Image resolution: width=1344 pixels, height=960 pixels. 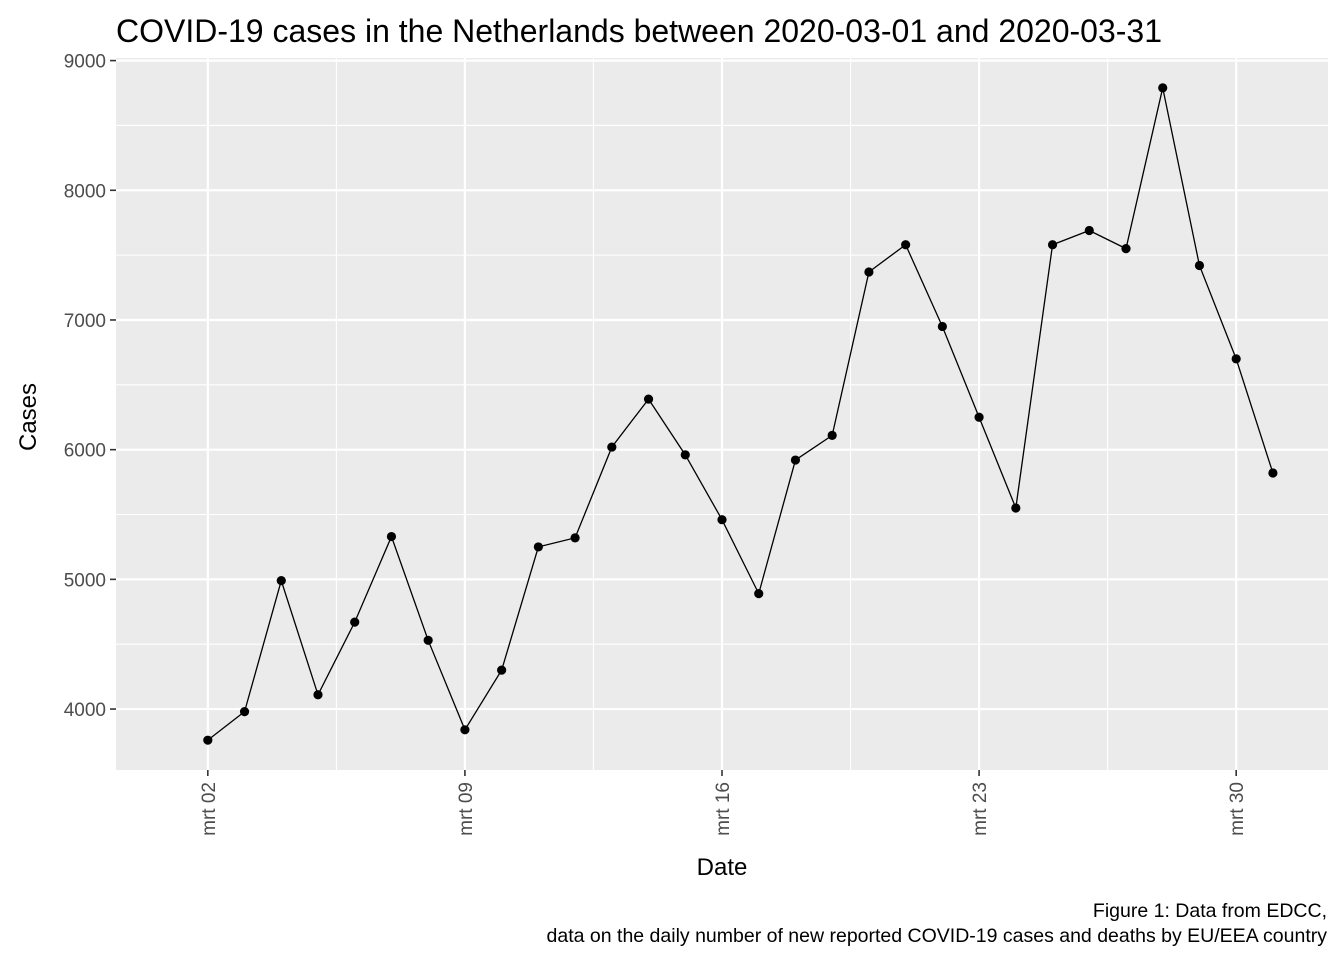 What do you see at coordinates (209, 809) in the screenshot?
I see `x-tick-label: mrt 02` at bounding box center [209, 809].